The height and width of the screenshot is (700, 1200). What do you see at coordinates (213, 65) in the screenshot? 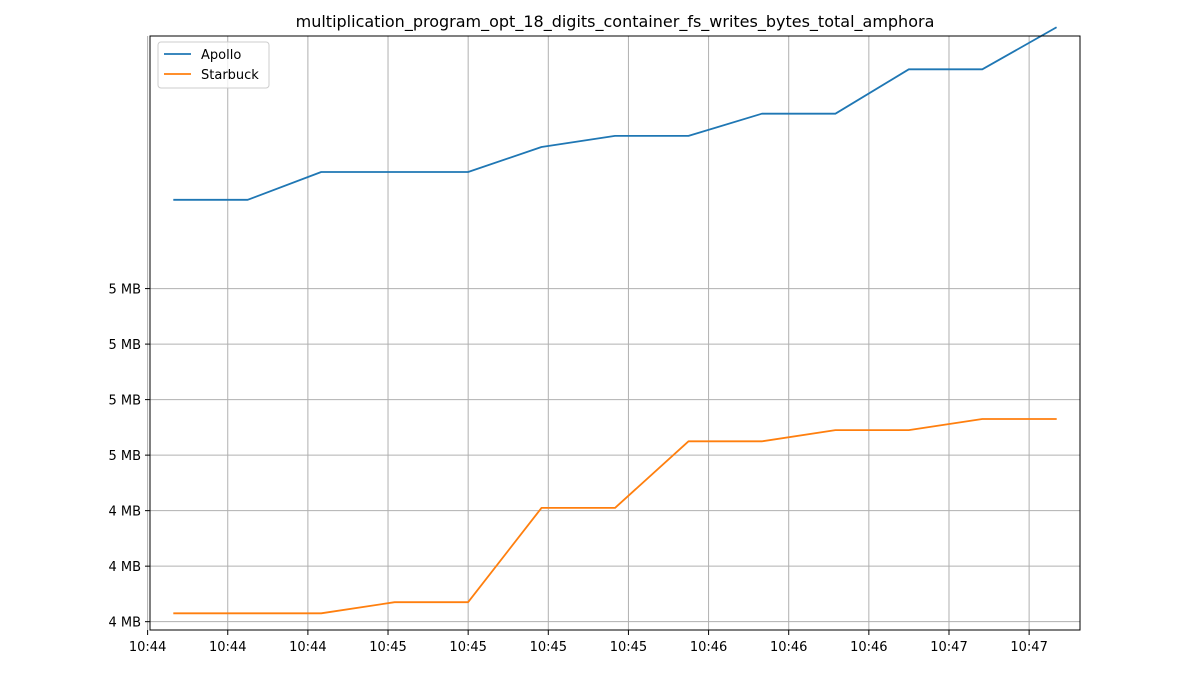
I see `legend: Apollo Starbuck` at bounding box center [213, 65].